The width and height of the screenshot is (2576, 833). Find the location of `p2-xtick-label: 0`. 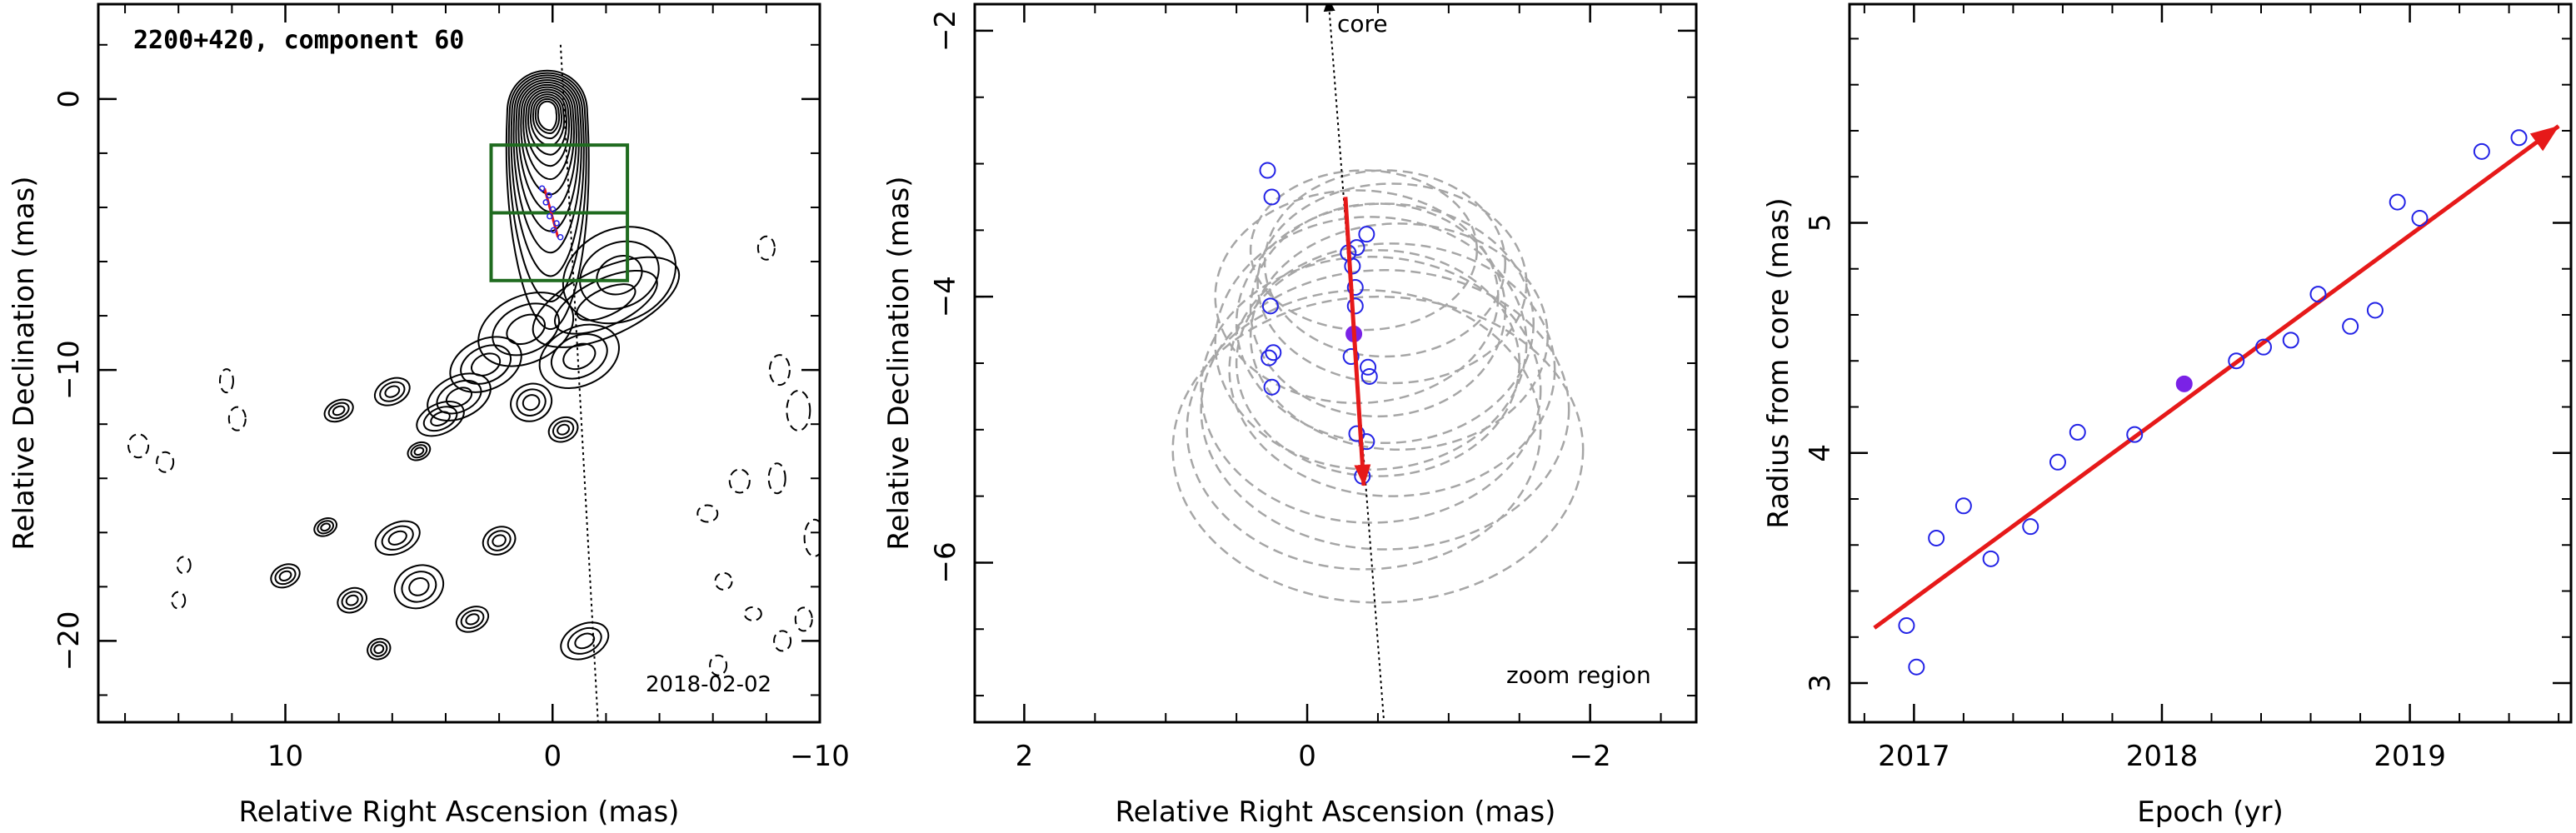

p2-xtick-label: 0 is located at coordinates (1307, 756).